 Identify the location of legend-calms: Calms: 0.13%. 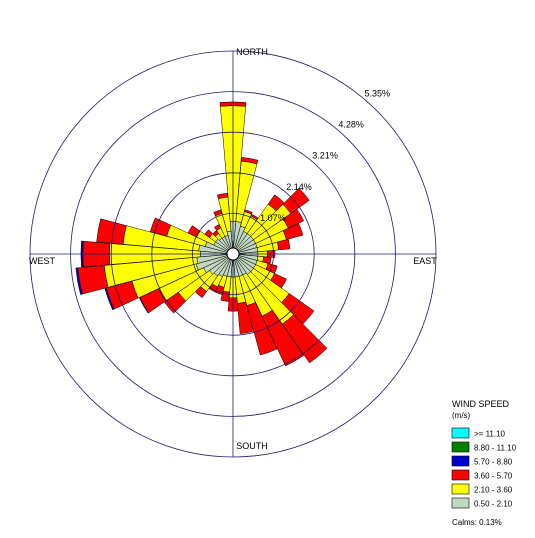
(477, 522).